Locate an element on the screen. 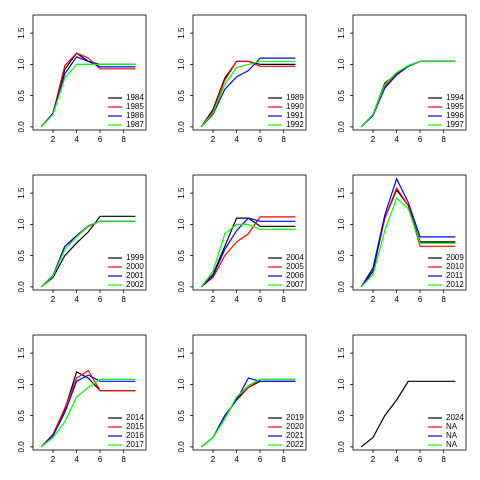 The width and height of the screenshot is (480, 480). legend-label: 2015 is located at coordinates (135, 426).